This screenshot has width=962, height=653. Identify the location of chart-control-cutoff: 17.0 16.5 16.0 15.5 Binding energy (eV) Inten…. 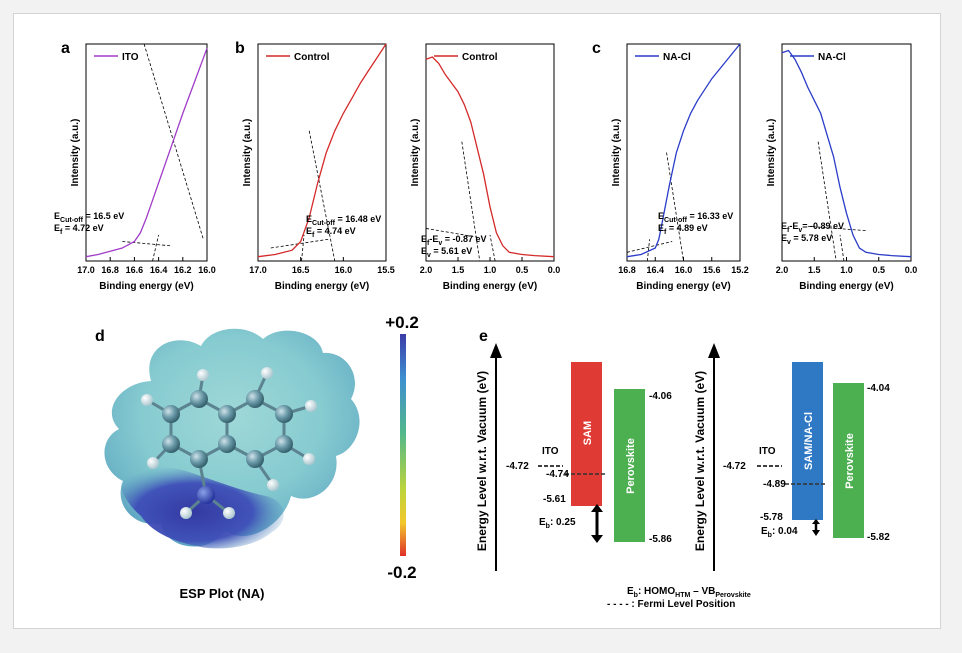
(318, 167).